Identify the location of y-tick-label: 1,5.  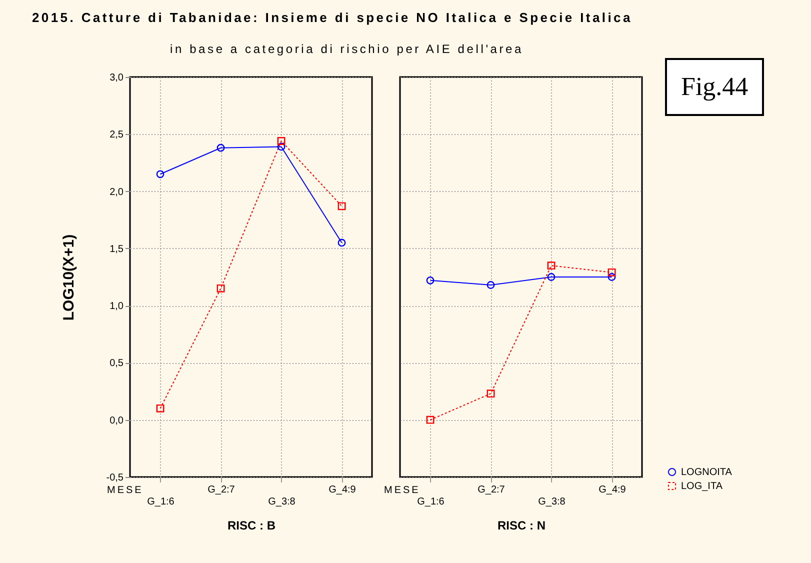
(117, 249).